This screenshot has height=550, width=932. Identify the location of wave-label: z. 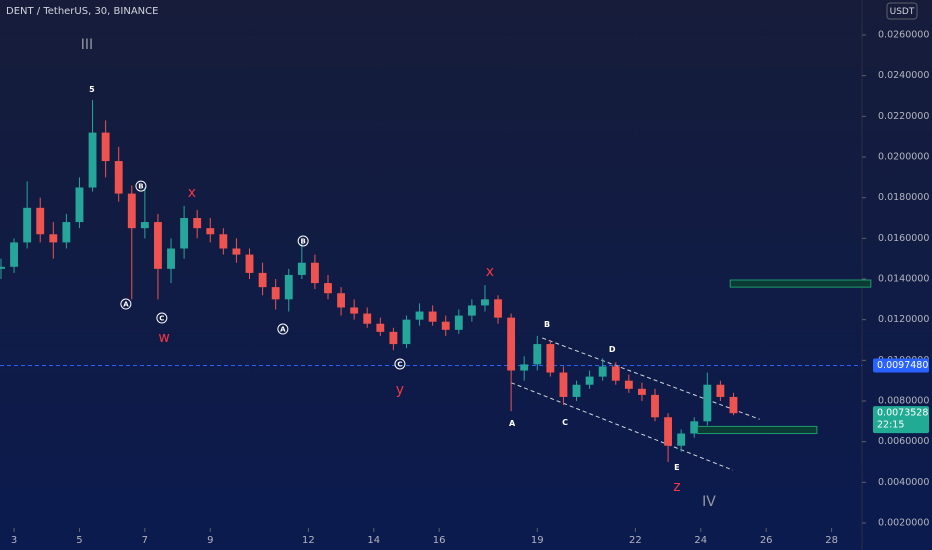
(676, 487).